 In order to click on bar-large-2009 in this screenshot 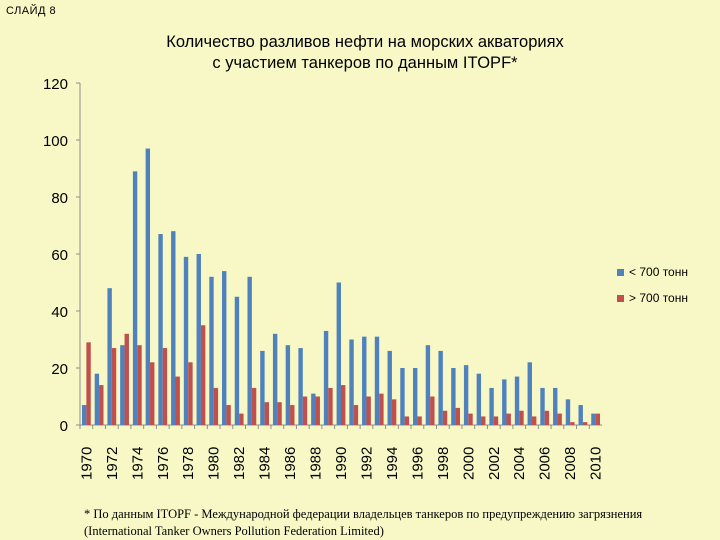, I will do `click(585, 423)`.